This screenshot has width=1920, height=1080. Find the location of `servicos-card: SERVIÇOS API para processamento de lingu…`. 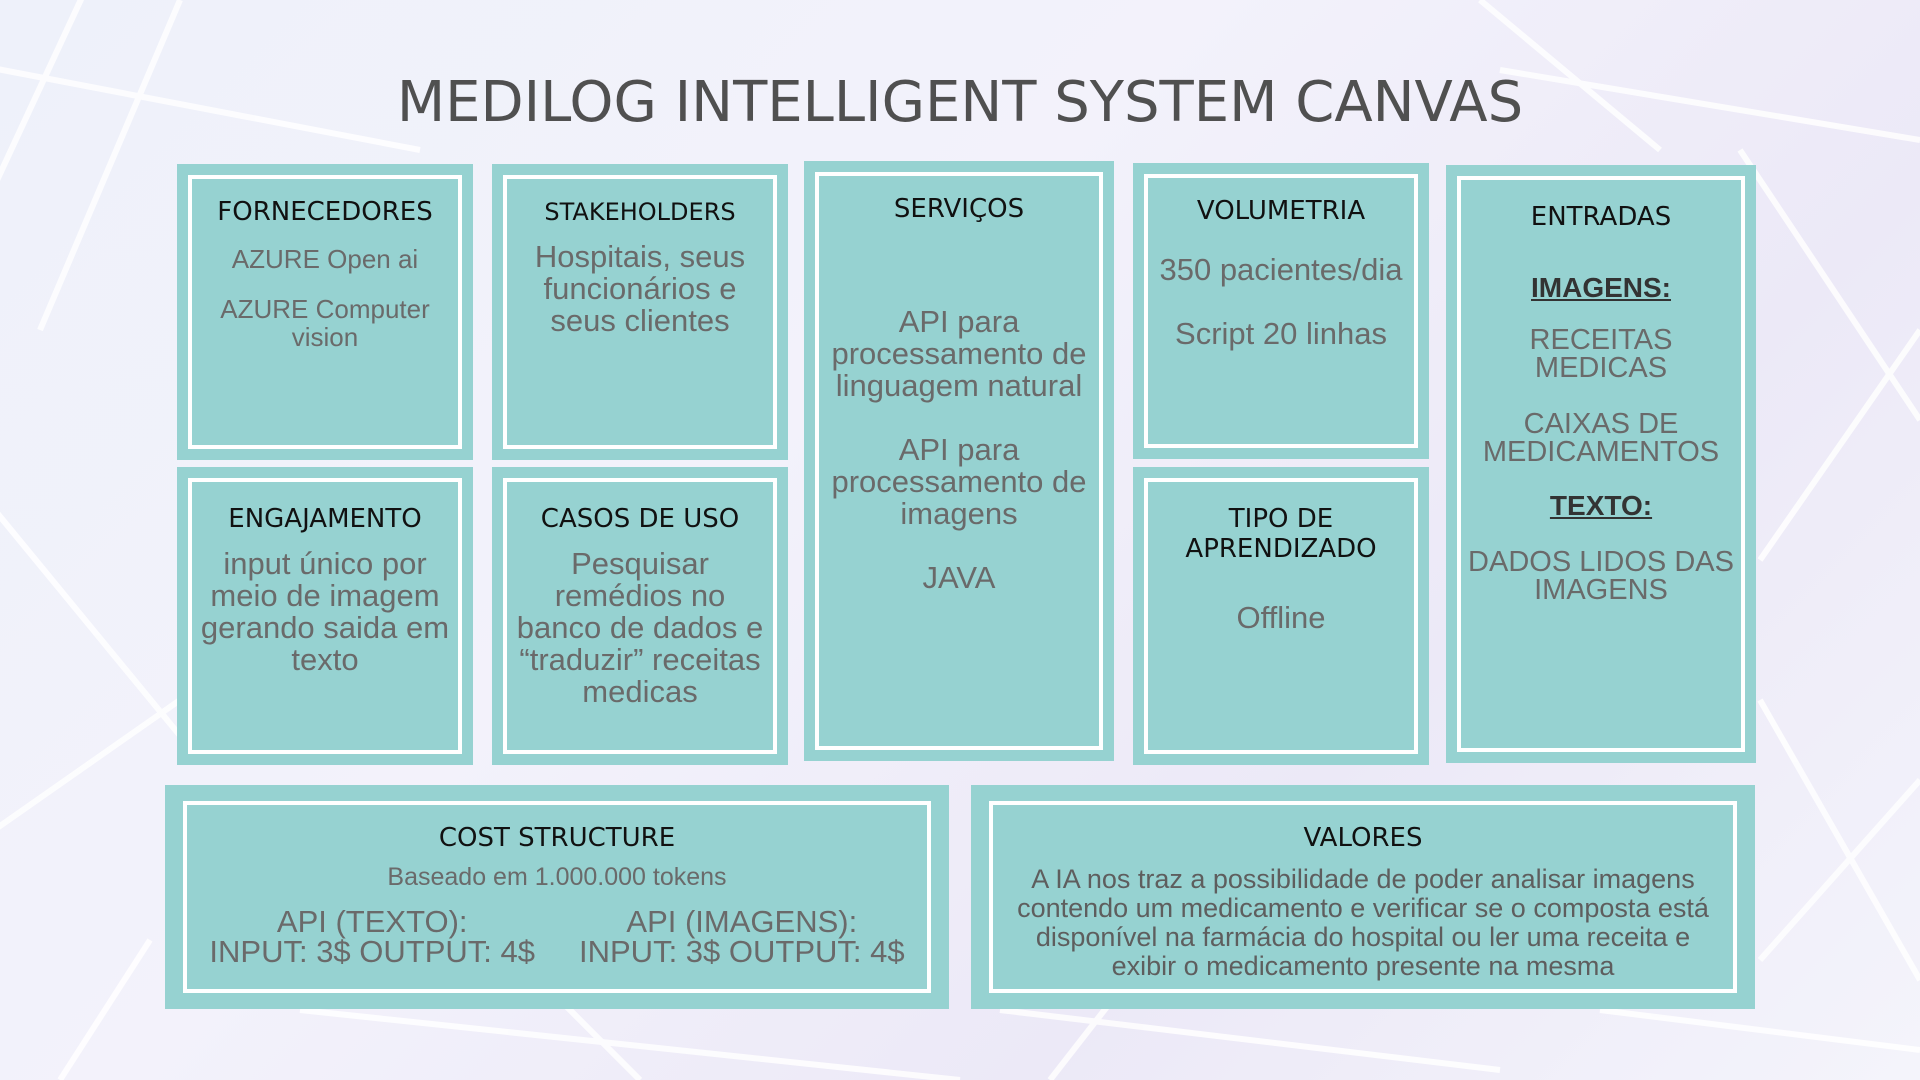

servicos-card: SERVIÇOS API para processamento de lingu… is located at coordinates (959, 461).